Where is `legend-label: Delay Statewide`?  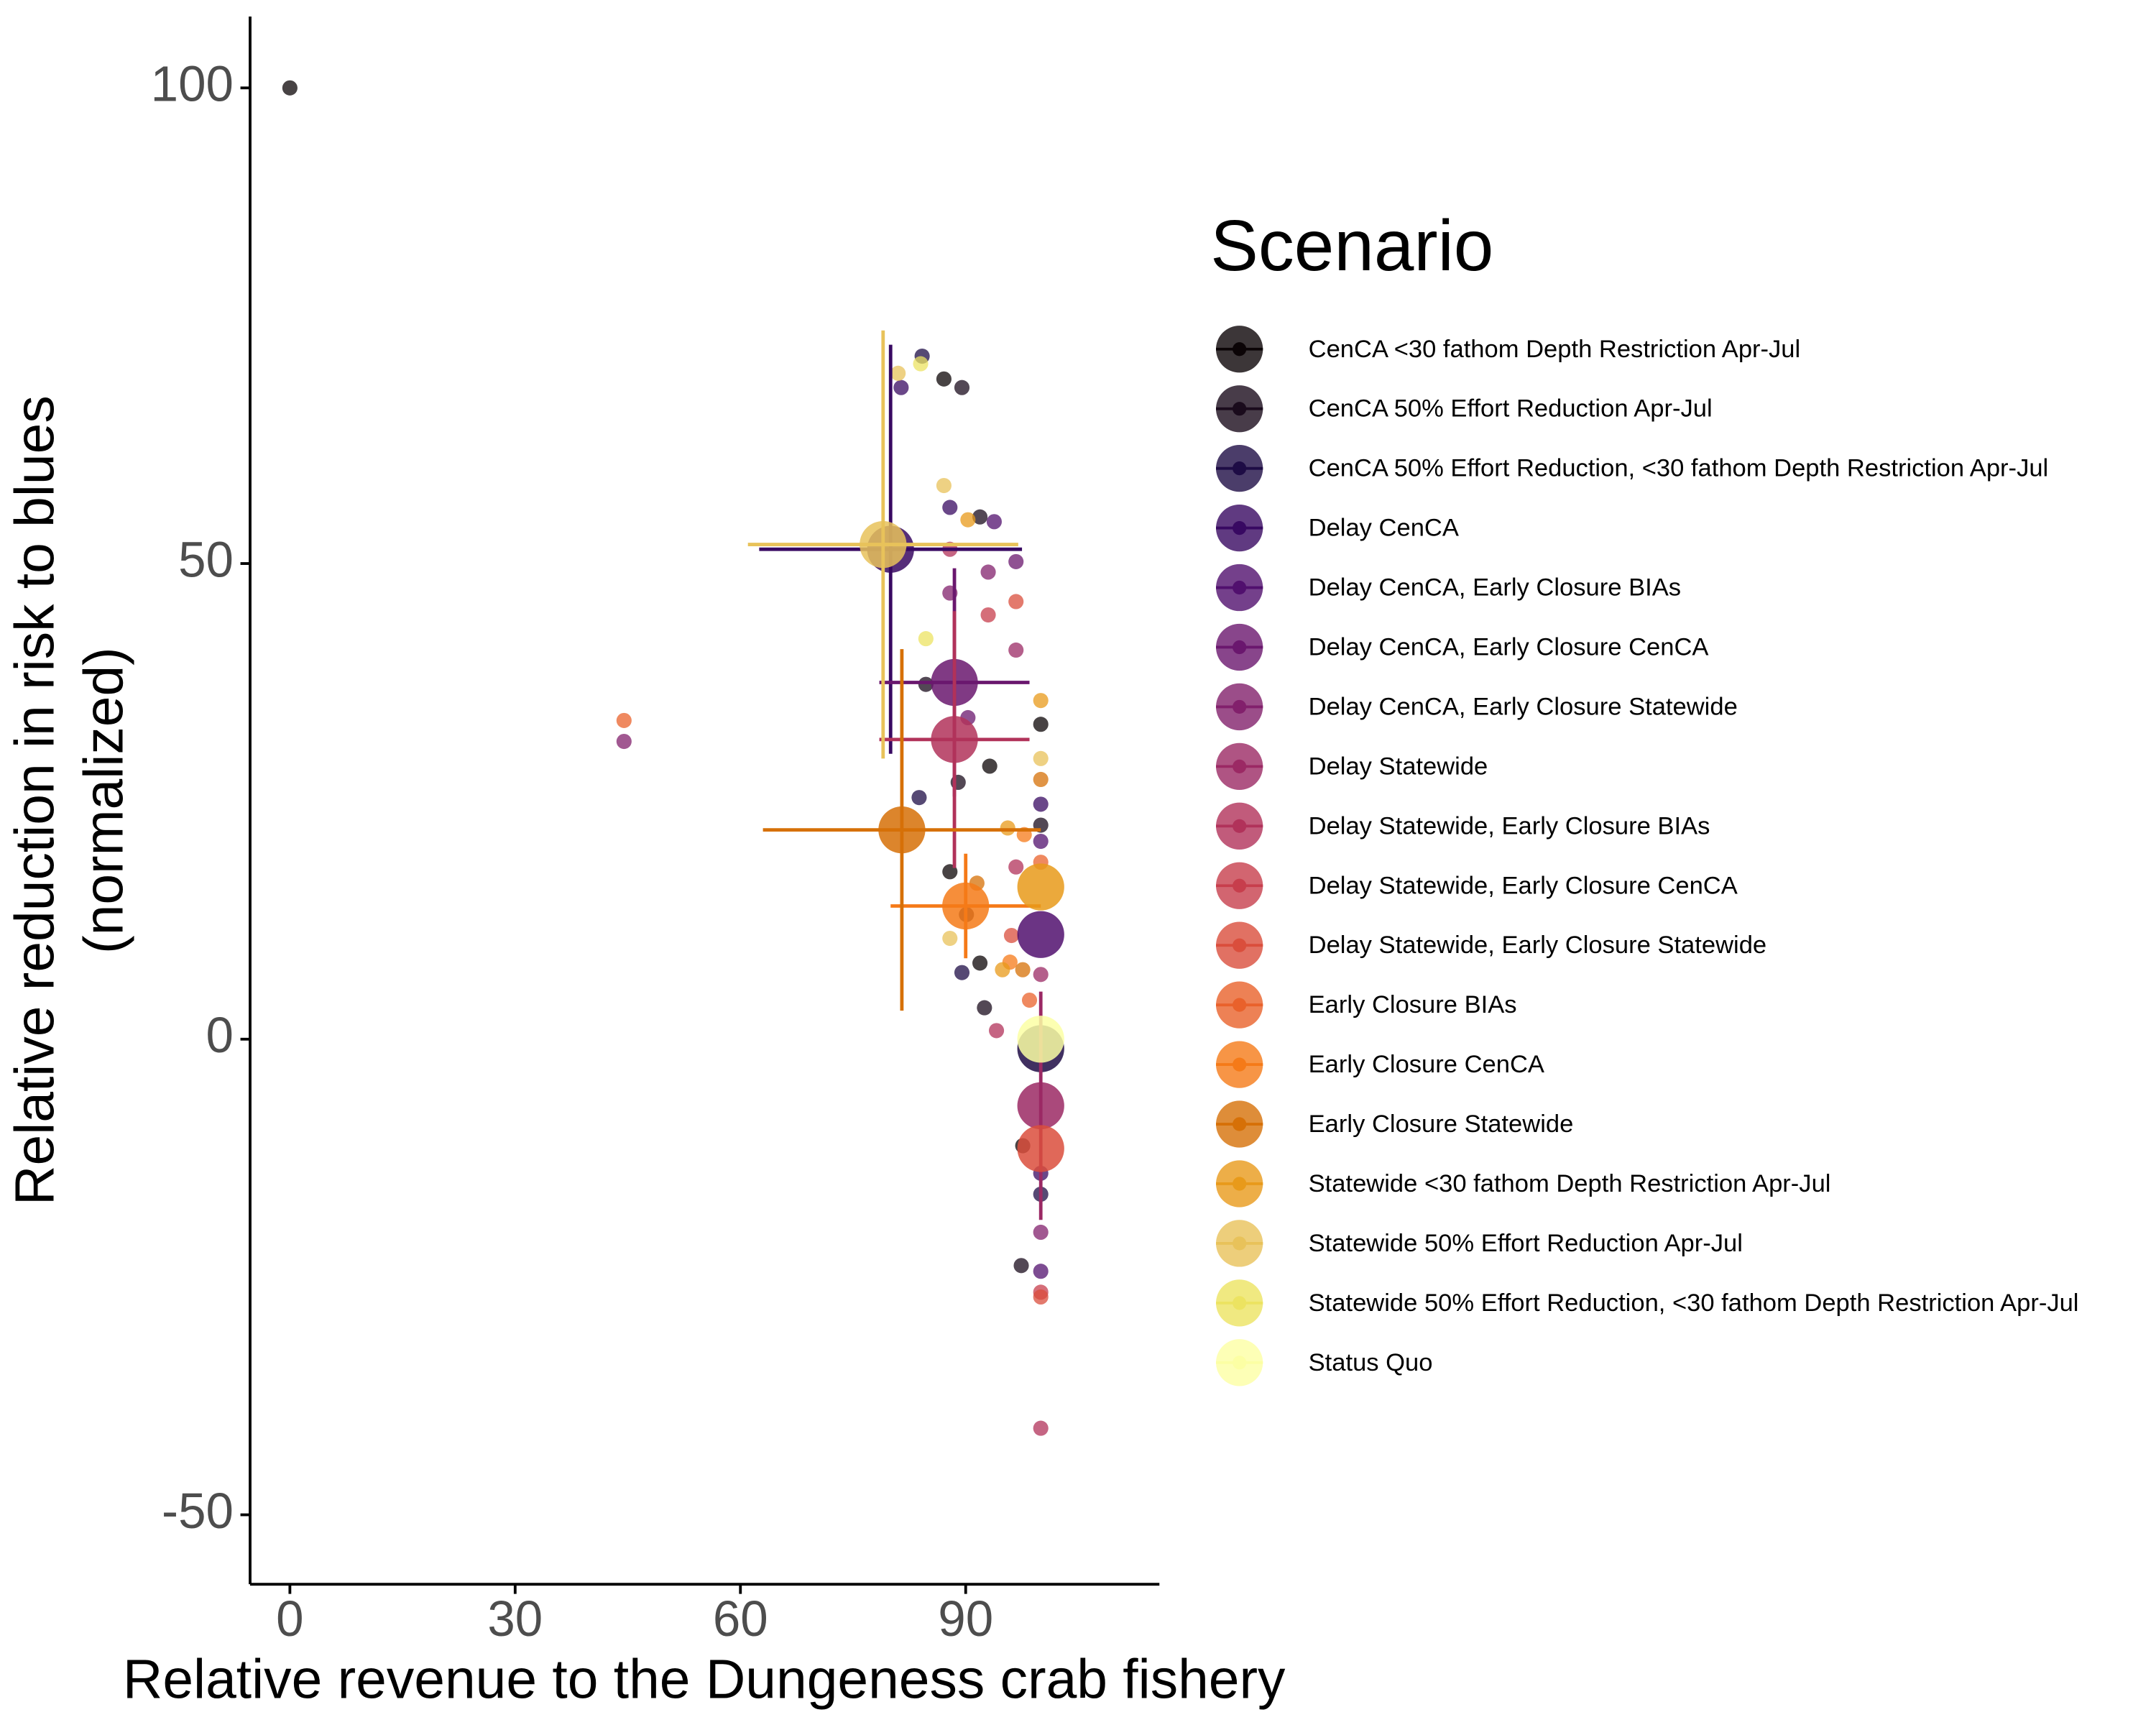
legend-label: Delay Statewide is located at coordinates (1399, 766).